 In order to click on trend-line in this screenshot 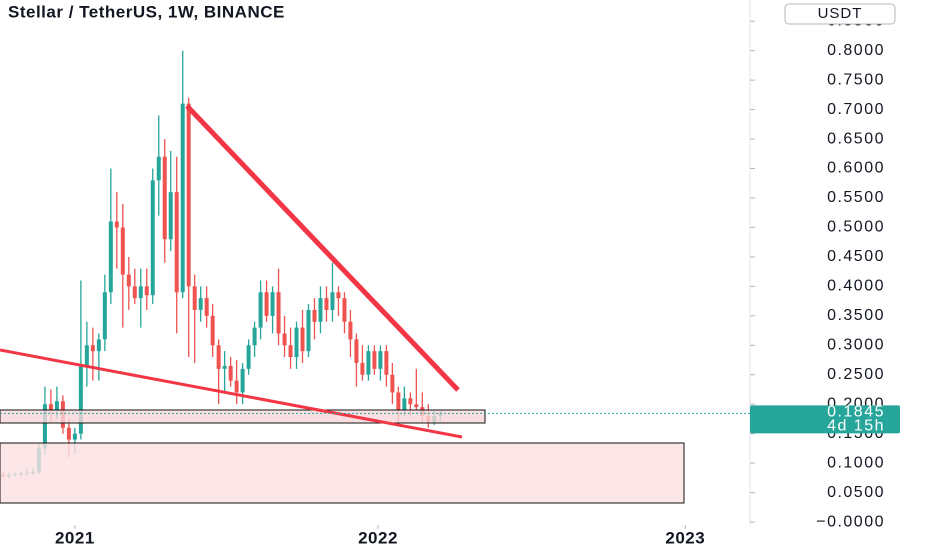, I will do `click(231, 393)`.